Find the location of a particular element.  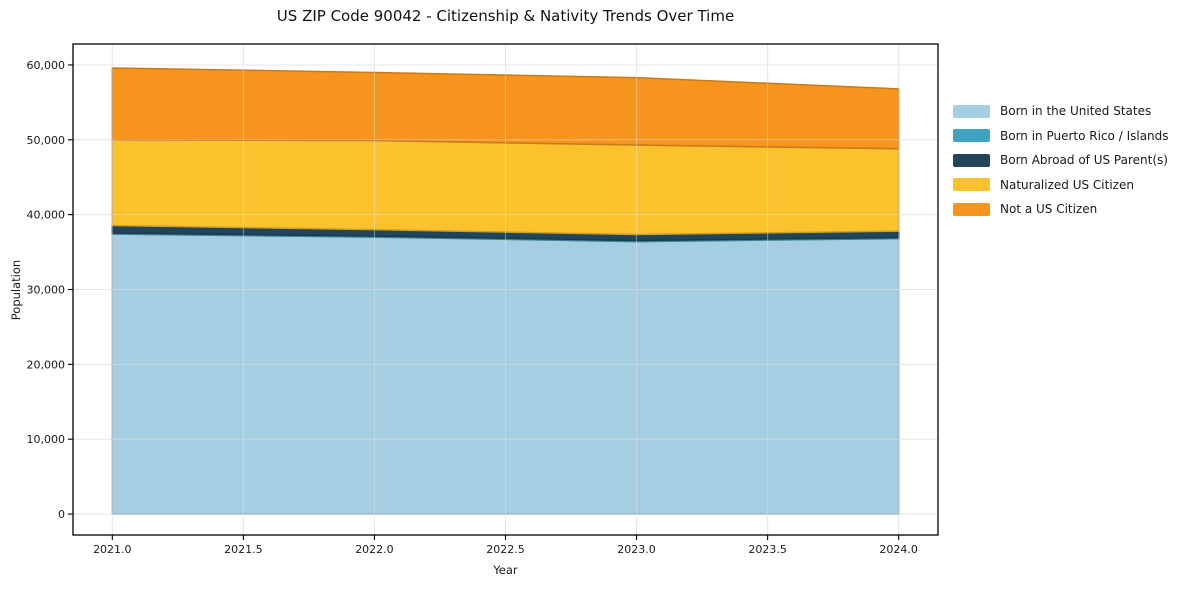

y-tick-label: 10,000 is located at coordinates (46, 439).